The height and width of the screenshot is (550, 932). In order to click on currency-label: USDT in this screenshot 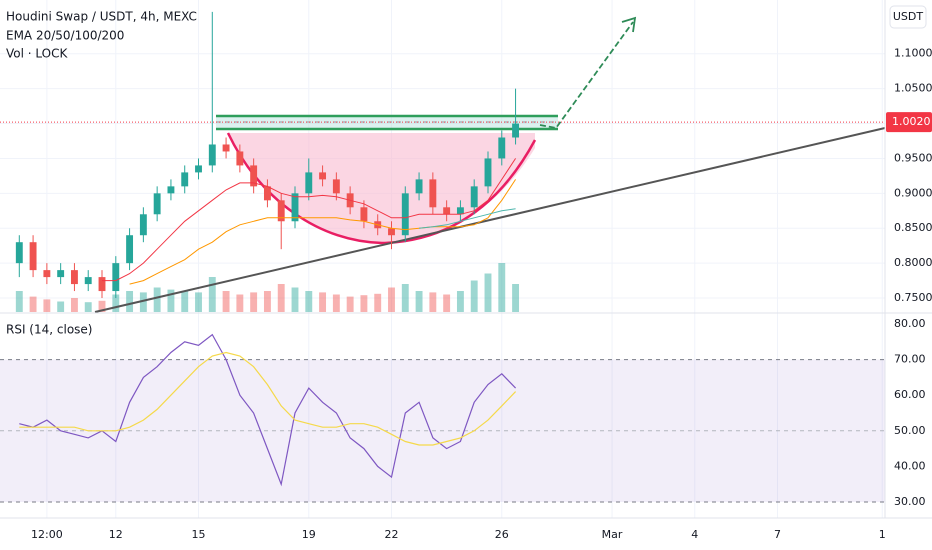, I will do `click(908, 16)`.